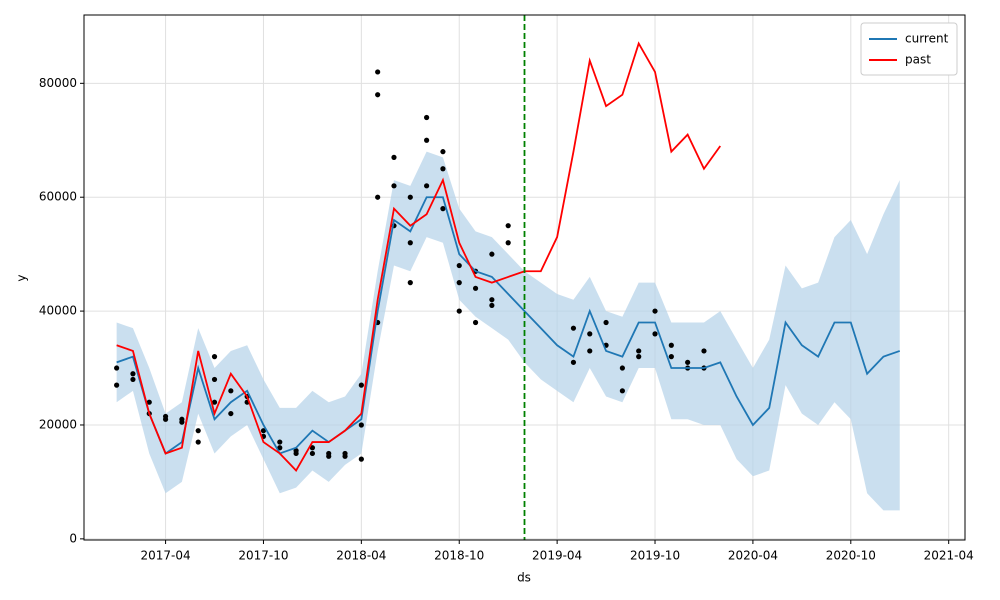 Image resolution: width=1000 pixels, height=600 pixels. What do you see at coordinates (949, 556) in the screenshot?
I see `x-tick-label: 2021-04` at bounding box center [949, 556].